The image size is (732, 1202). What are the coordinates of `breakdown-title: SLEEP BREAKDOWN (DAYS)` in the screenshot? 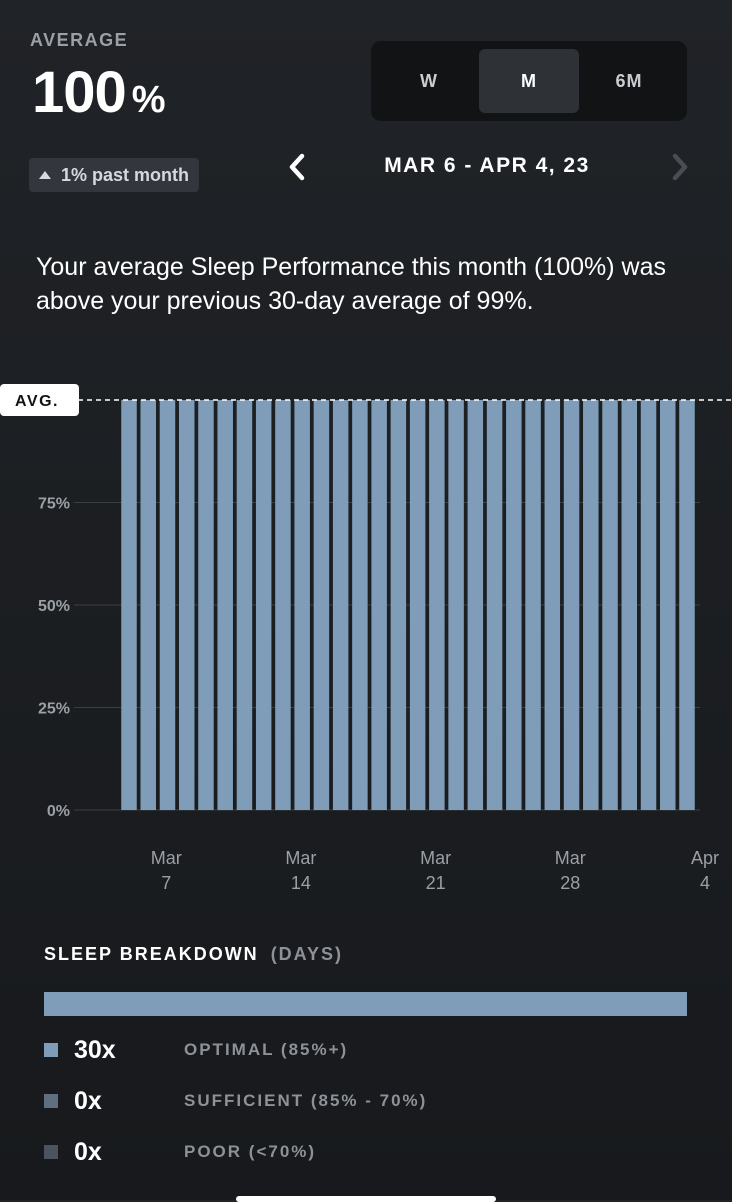 It's located at (193, 954).